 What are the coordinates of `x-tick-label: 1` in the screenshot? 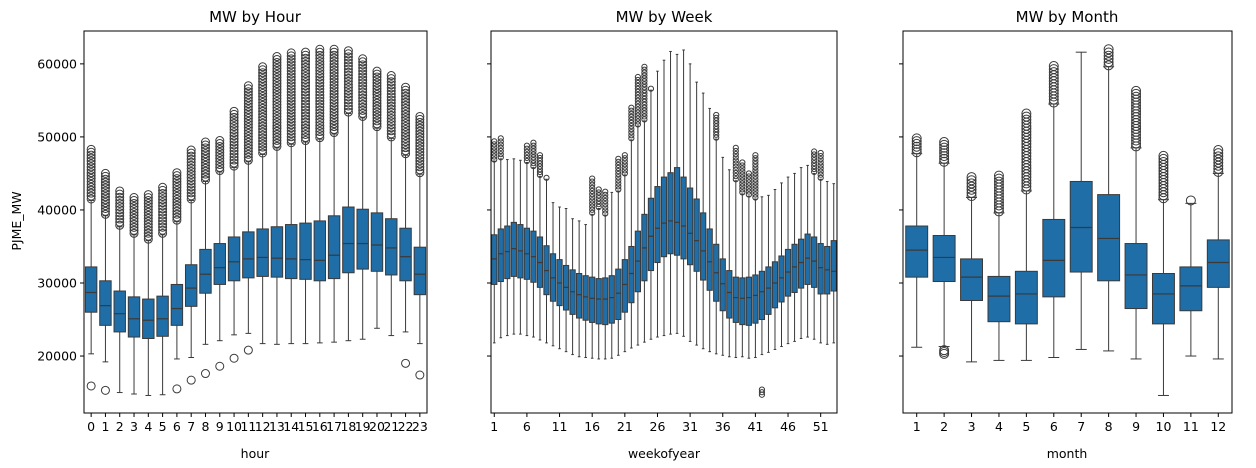 It's located at (494, 426).